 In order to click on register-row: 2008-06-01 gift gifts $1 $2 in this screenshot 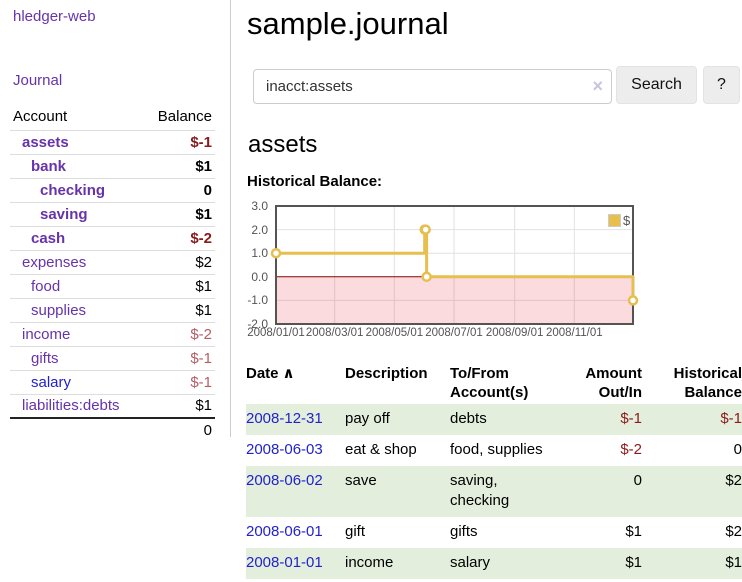, I will do `click(494, 532)`.